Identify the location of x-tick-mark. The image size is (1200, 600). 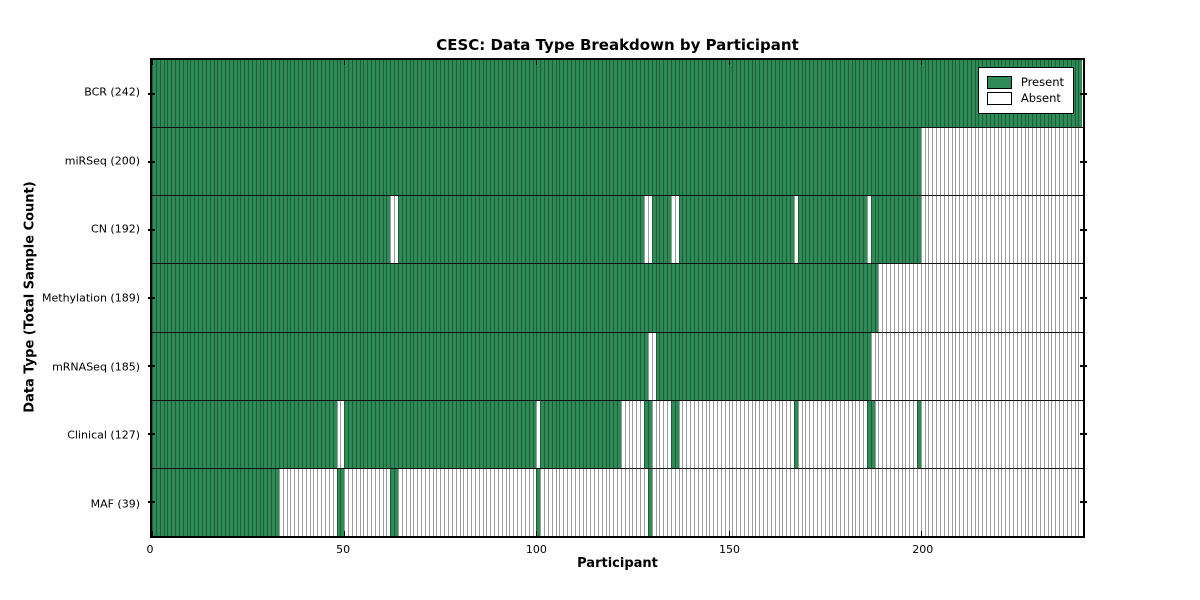
(152, 62).